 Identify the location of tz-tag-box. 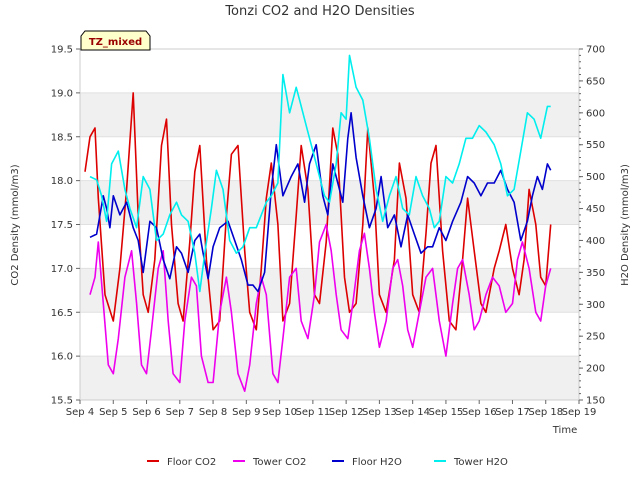
(115, 40).